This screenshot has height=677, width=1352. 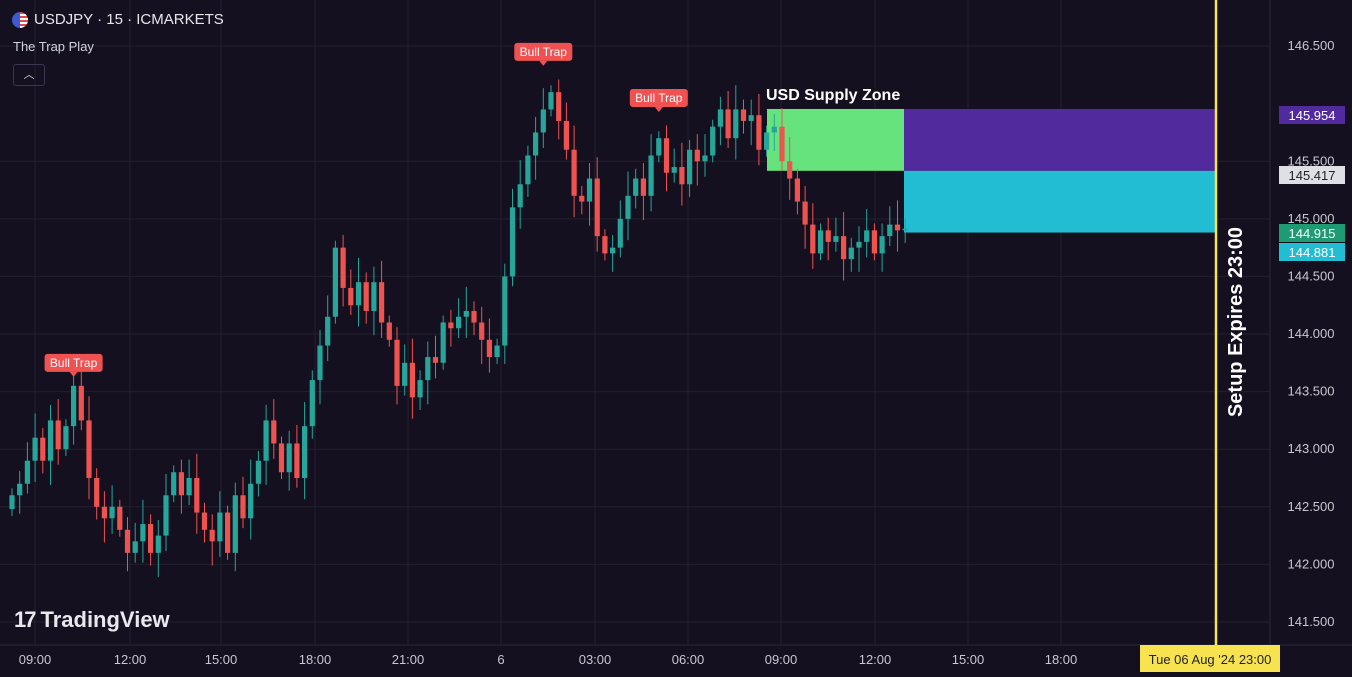 I want to click on chart-header: USDJPY · 15 · ICMARKETS, so click(x=118, y=19).